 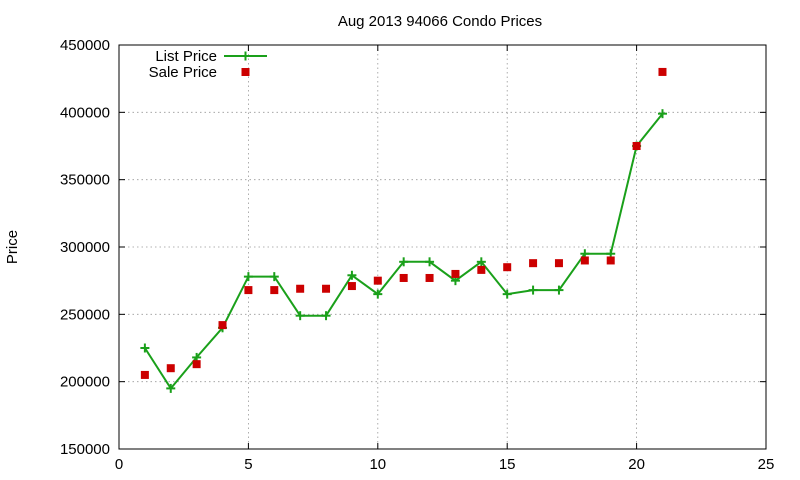 What do you see at coordinates (85, 382) in the screenshot?
I see `y-tick-label: 200000` at bounding box center [85, 382].